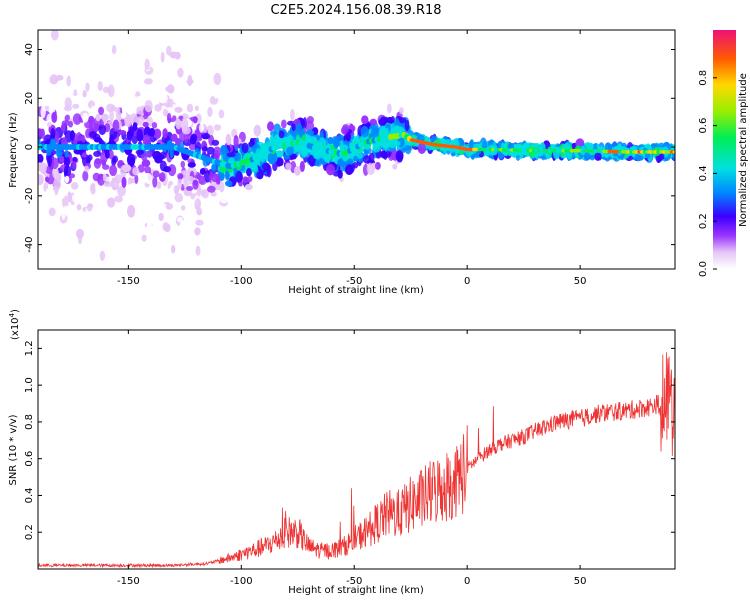 This screenshot has height=600, width=750. I want to click on snr-ytick-label: 1.0, so click(29, 385).